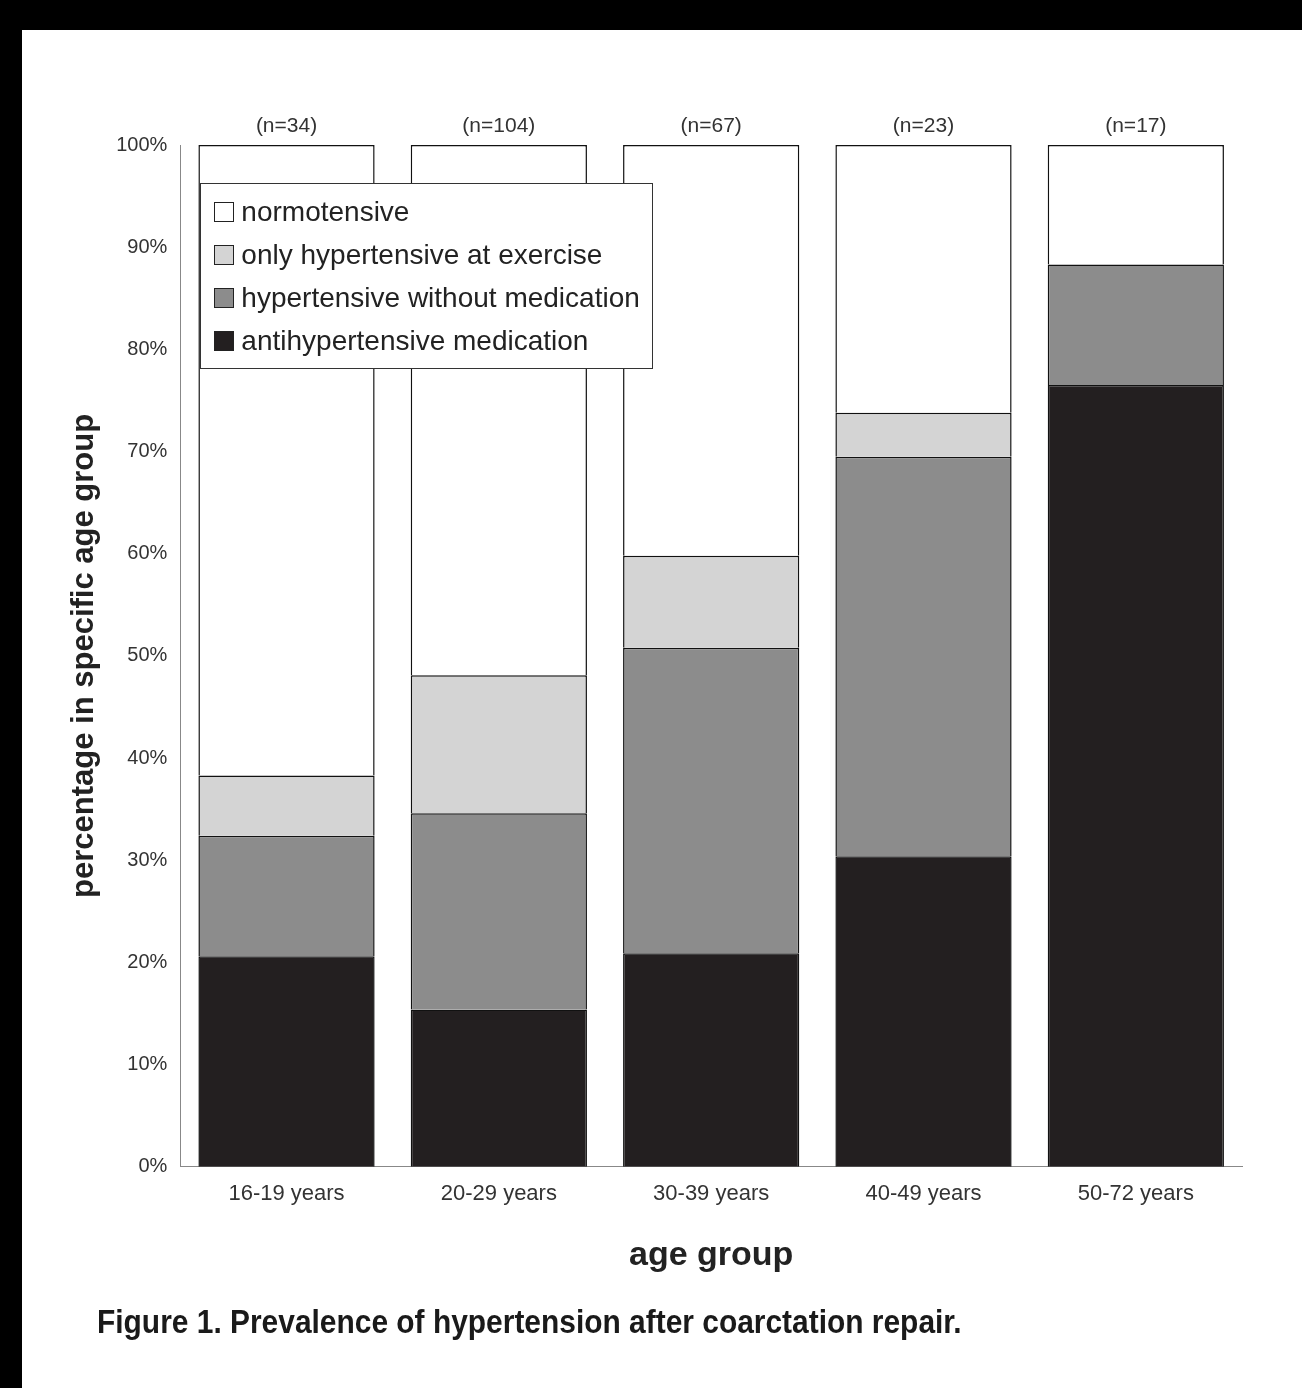  What do you see at coordinates (147, 756) in the screenshot?
I see `y-tick-label: 40%` at bounding box center [147, 756].